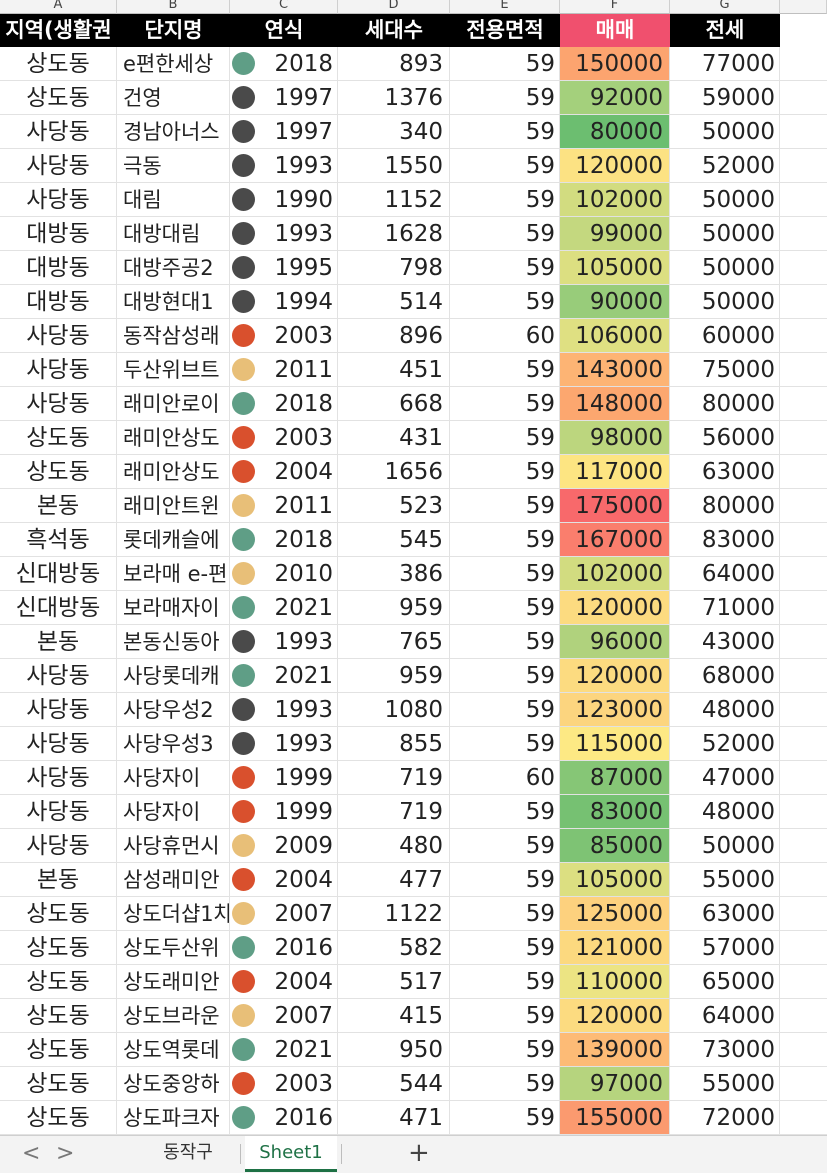 The image size is (827, 1173). I want to click on cell-sale: 175000, so click(615, 506).